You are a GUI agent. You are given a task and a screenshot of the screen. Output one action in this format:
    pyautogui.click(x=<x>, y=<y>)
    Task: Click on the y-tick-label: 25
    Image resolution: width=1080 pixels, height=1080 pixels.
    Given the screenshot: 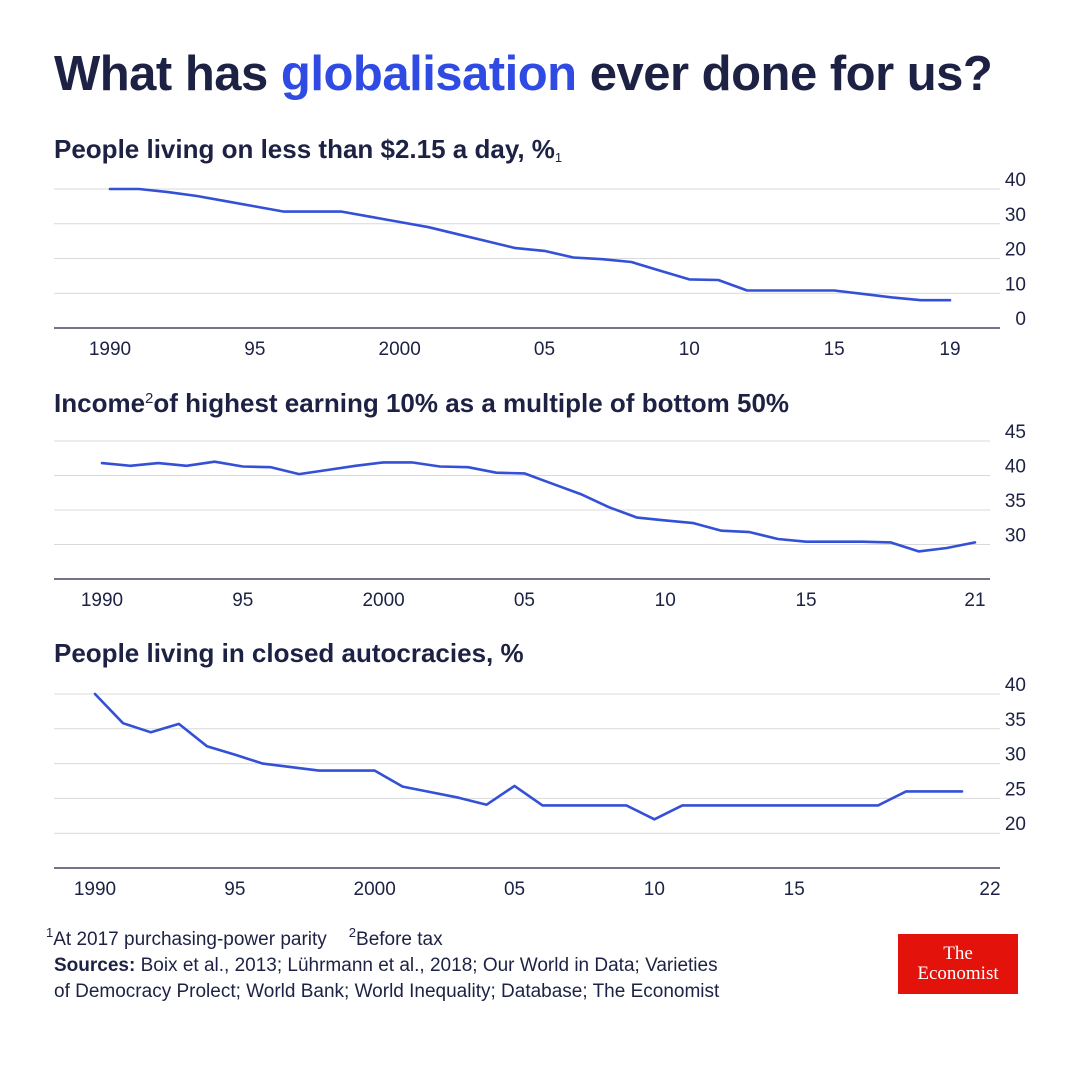 What is the action you would take?
    pyautogui.click(x=1015, y=789)
    